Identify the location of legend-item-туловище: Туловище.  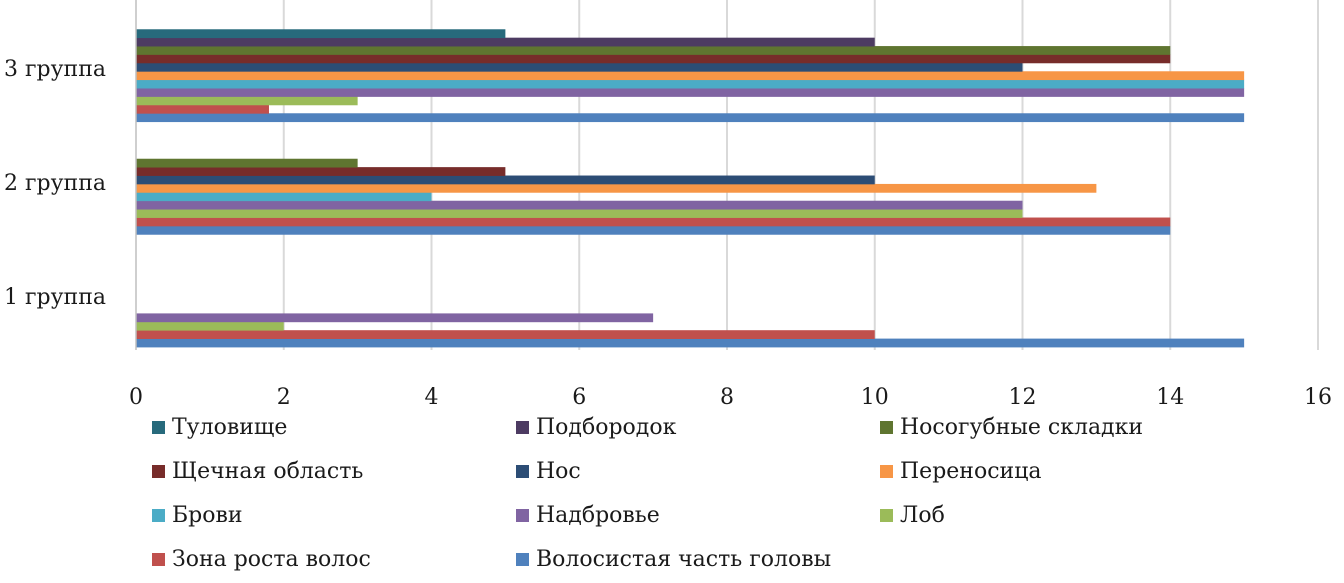
(219, 427).